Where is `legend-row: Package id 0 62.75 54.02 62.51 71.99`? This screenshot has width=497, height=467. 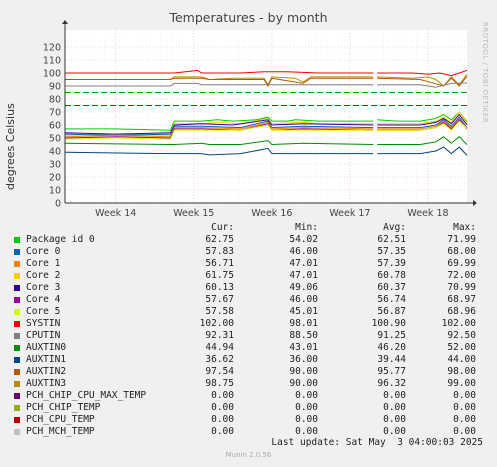
legend-row: Package id 0 62.75 54.02 62.51 71.99 is located at coordinates (248, 240).